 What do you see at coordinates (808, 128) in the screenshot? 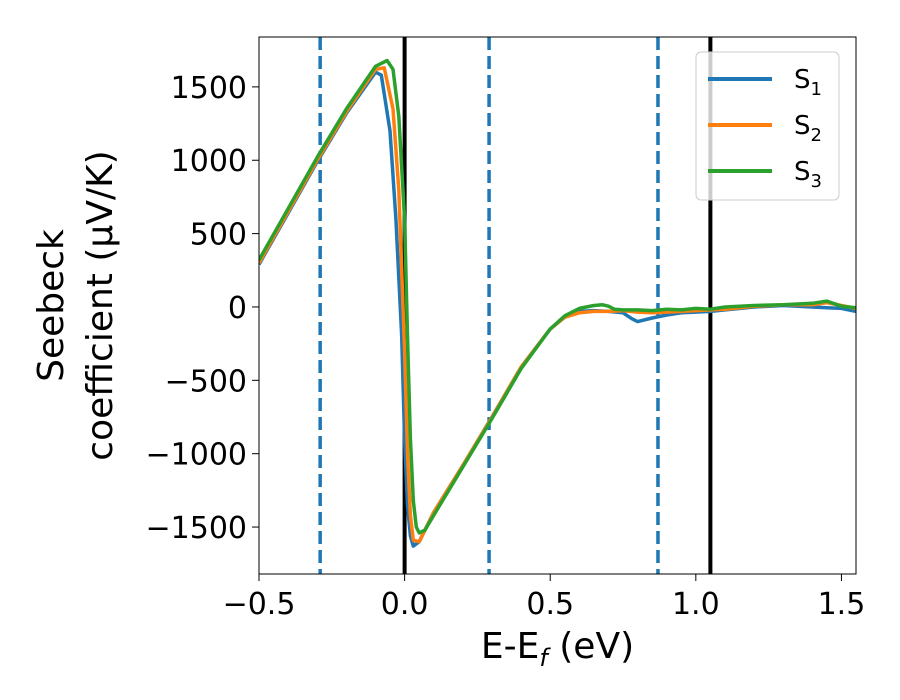
I see `legend-label-S2: S2` at bounding box center [808, 128].